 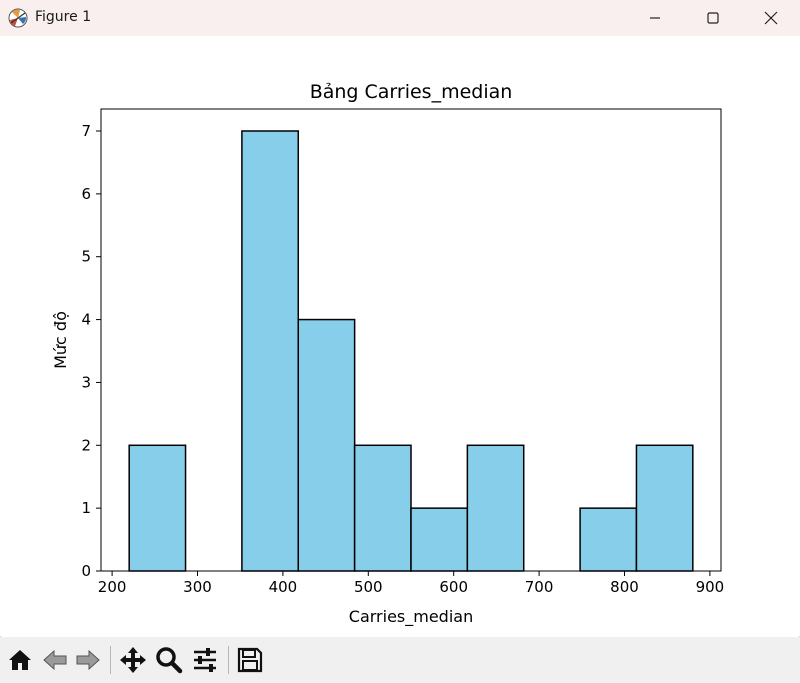 I want to click on x-axis-ticks: 200 300 400 500 600 700 800 900, so click(x=411, y=583).